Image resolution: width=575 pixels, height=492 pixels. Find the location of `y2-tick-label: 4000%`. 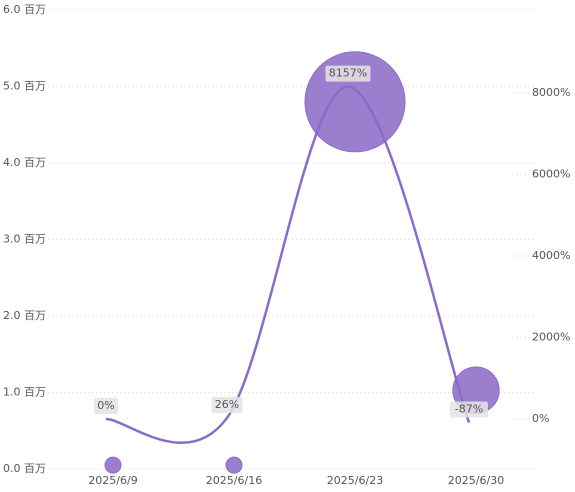

y2-tick-label: 4000% is located at coordinates (551, 255).